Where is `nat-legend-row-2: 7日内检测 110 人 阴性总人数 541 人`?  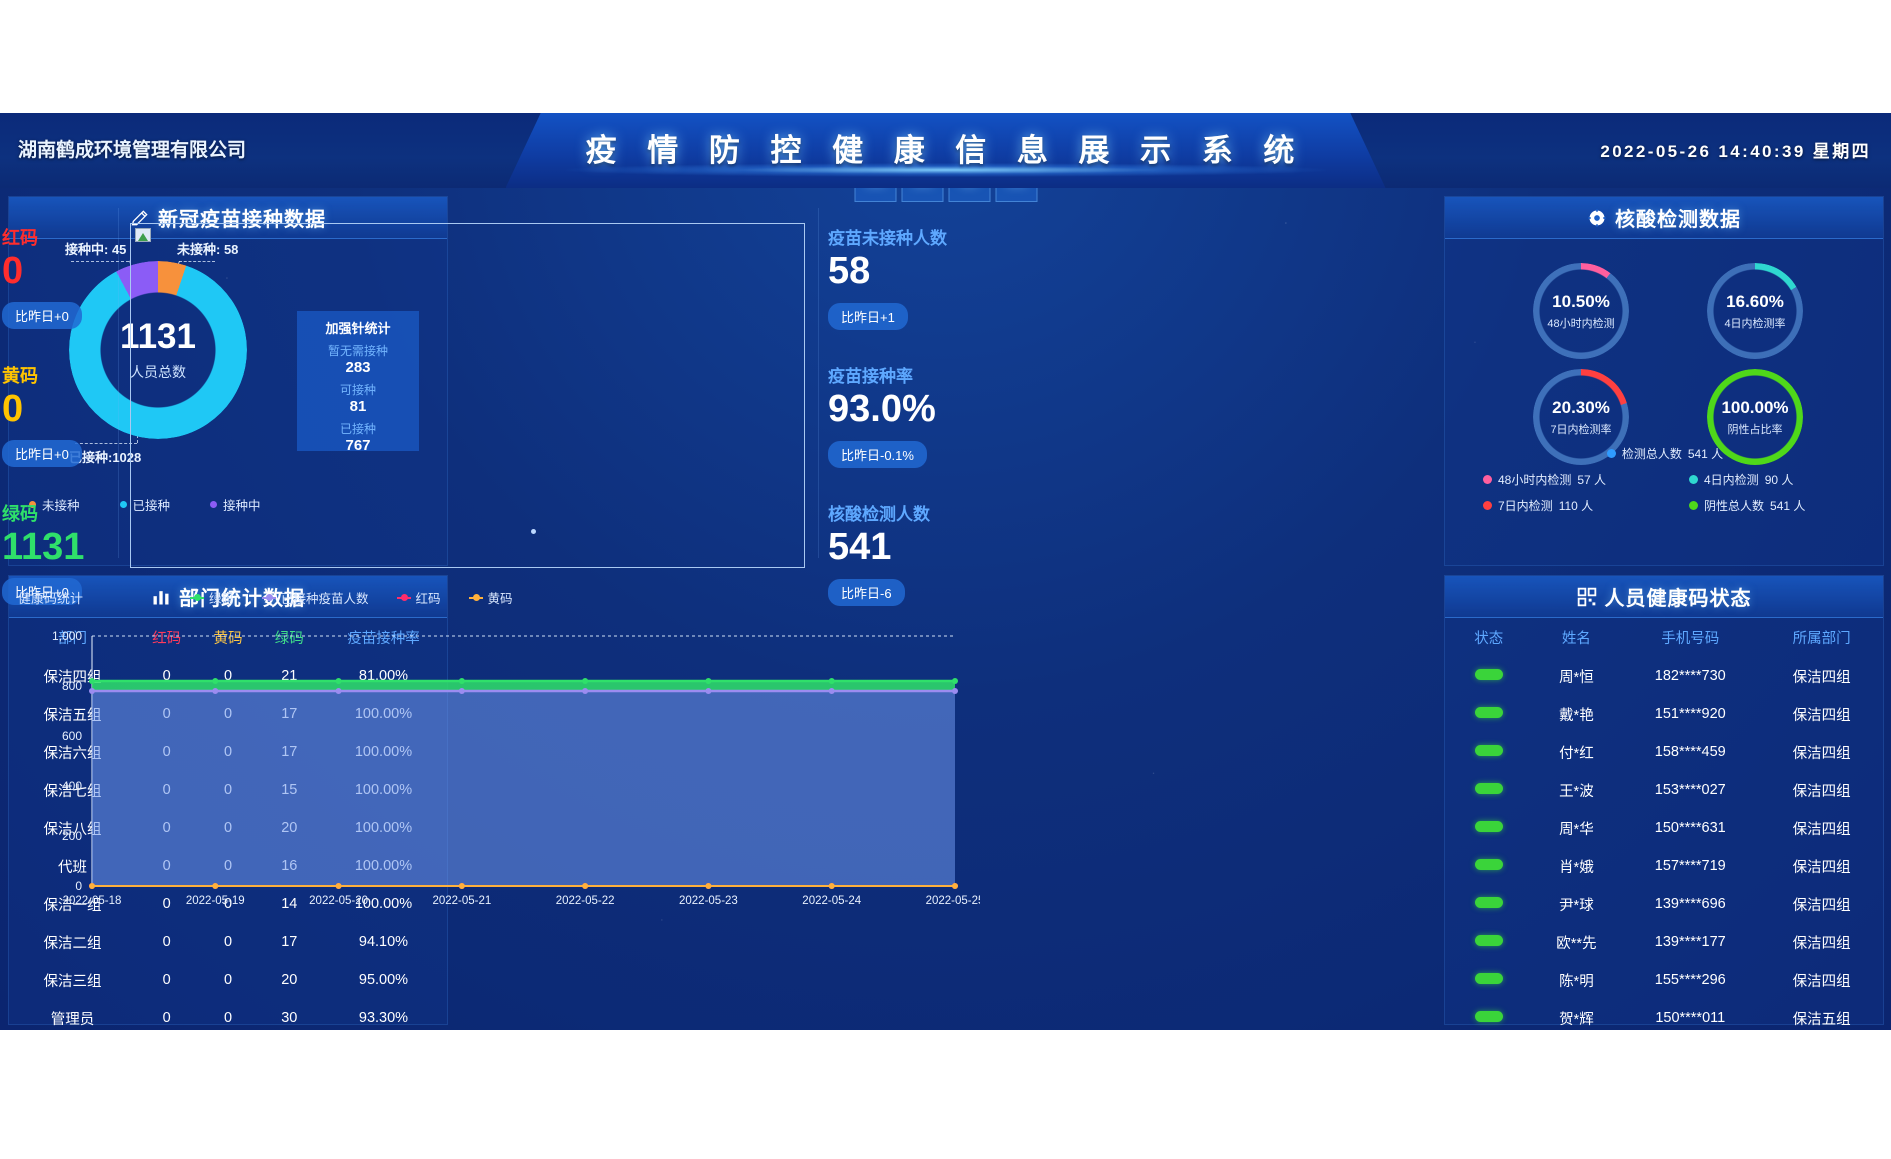
nat-legend-row-2: 7日内检测 110 人 阴性总人数 541 人 is located at coordinates (1665, 505).